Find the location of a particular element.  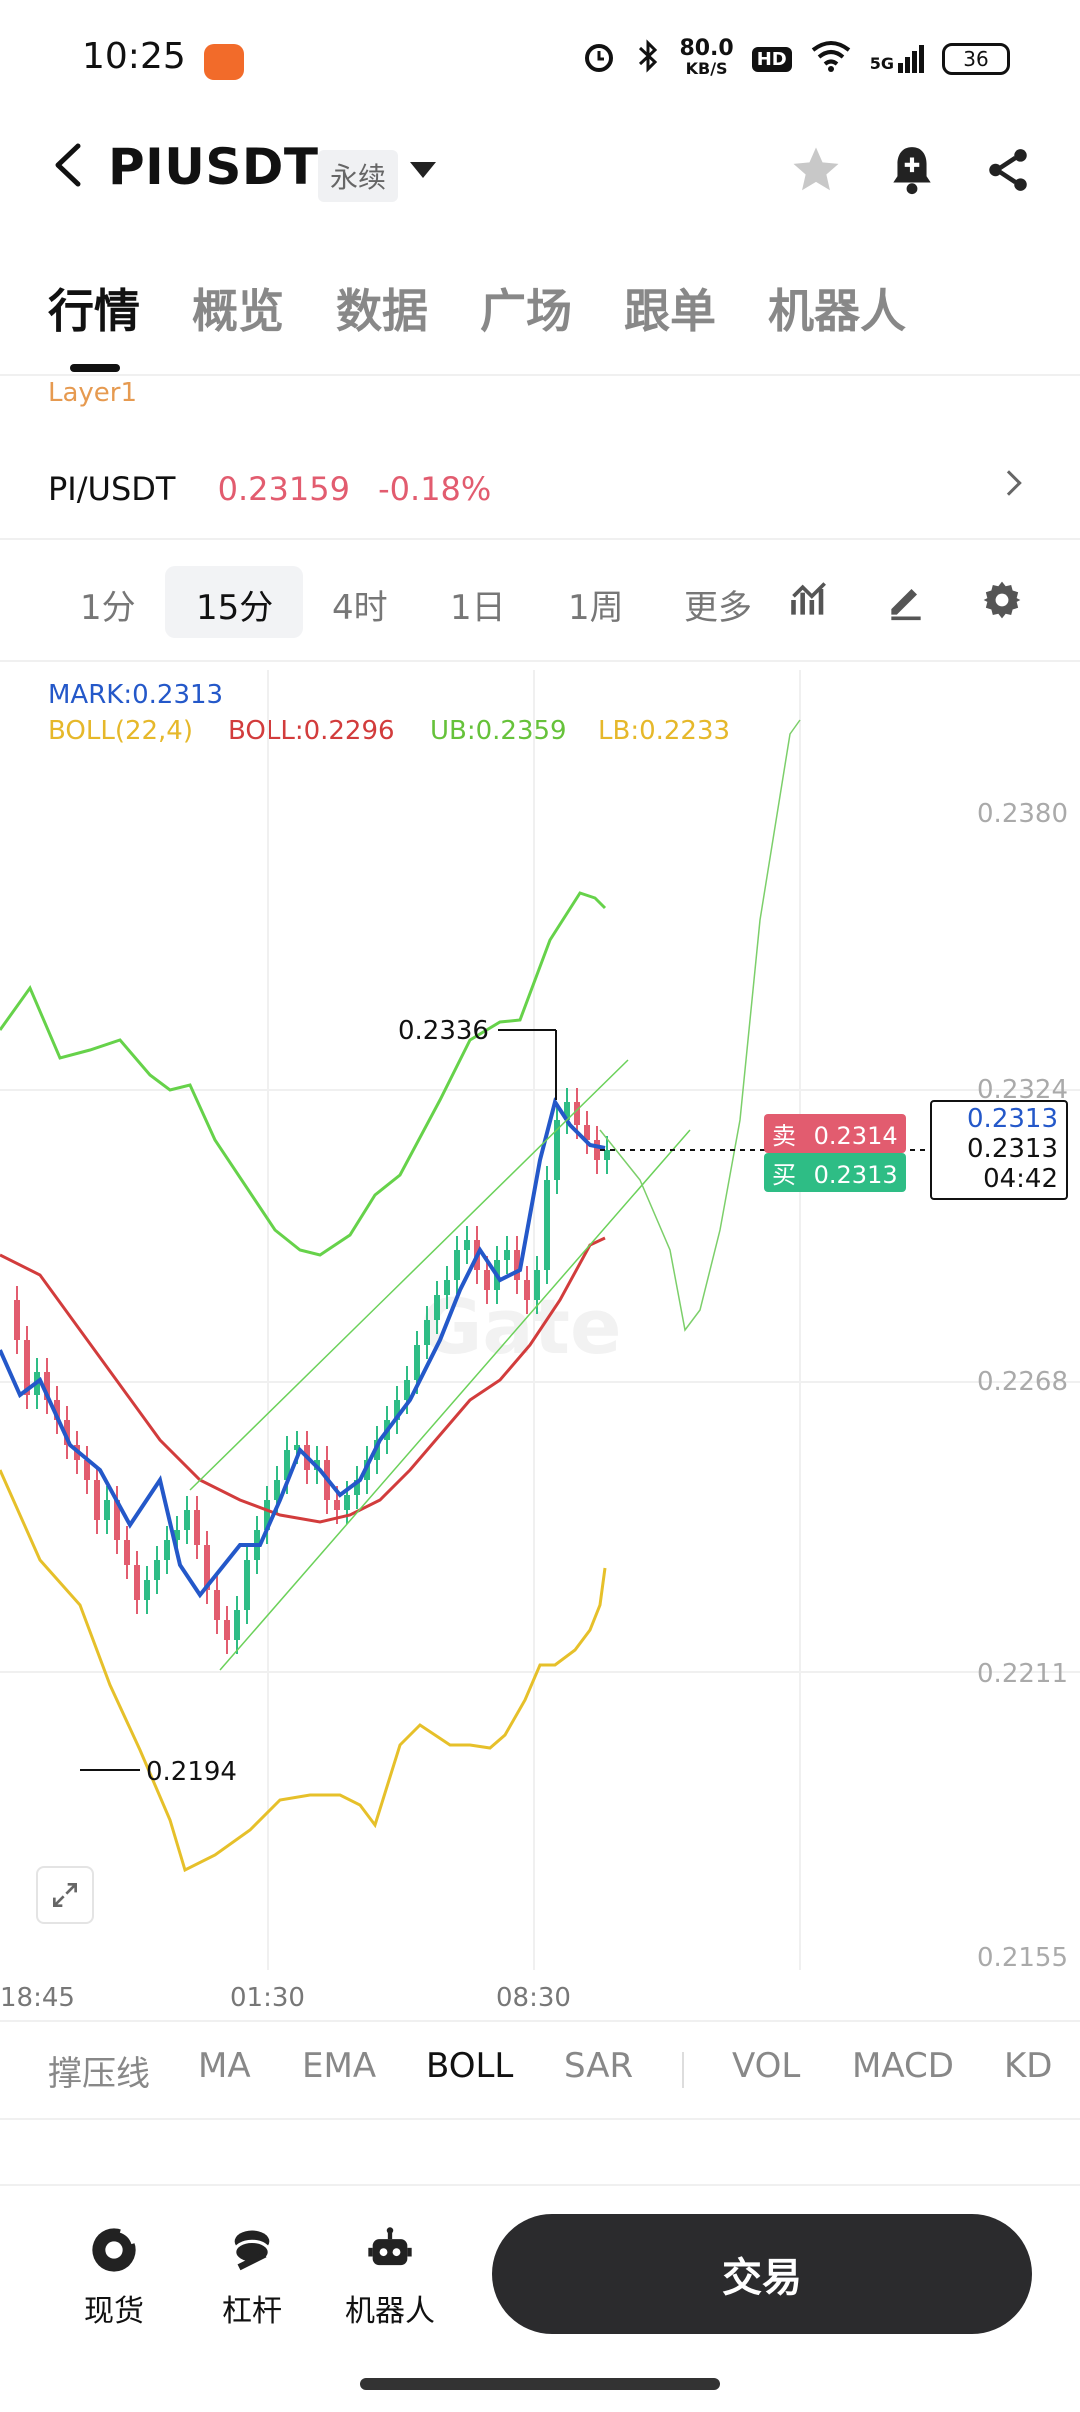

chart-settings-icon is located at coordinates (1002, 602).